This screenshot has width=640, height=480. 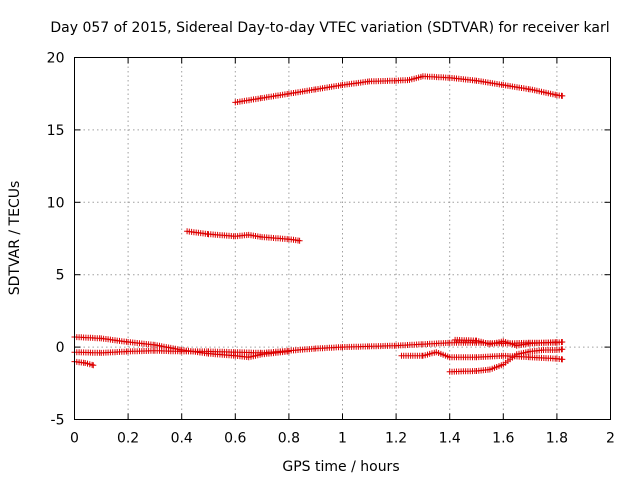 What do you see at coordinates (182, 439) in the screenshot?
I see `x-tick-label: 0.4` at bounding box center [182, 439].